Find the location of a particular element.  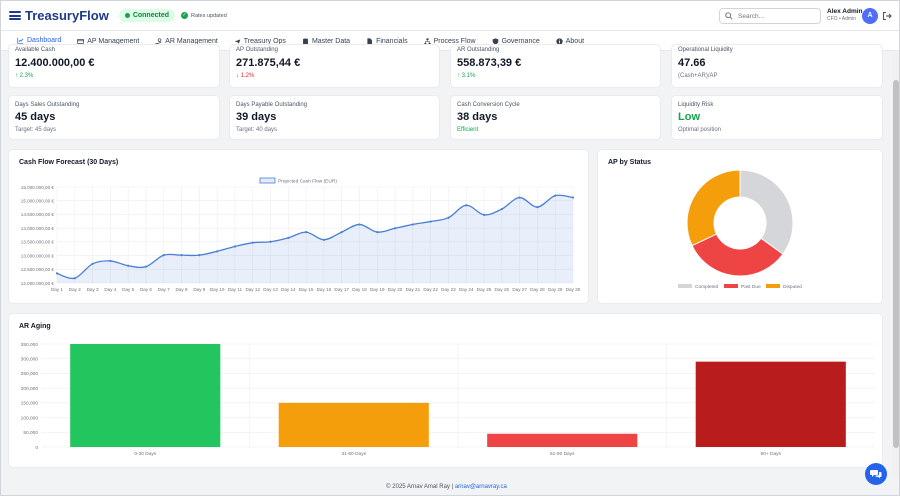

search-box is located at coordinates (770, 16).